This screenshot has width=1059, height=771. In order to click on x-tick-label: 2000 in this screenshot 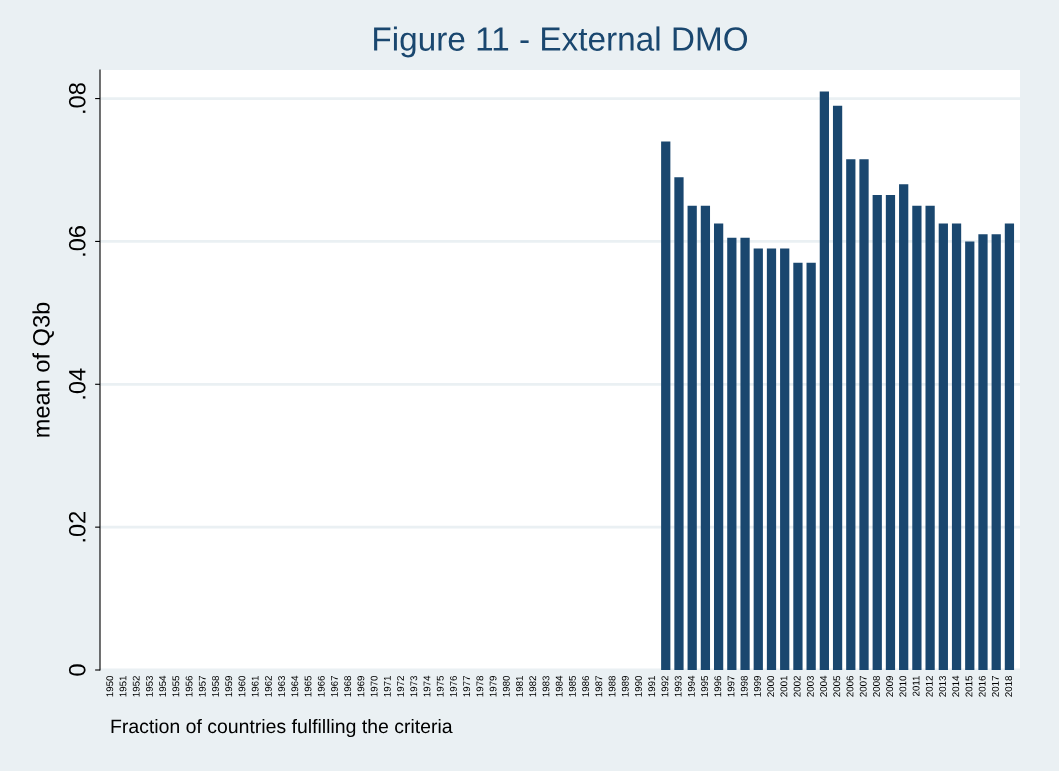, I will do `click(771, 686)`.